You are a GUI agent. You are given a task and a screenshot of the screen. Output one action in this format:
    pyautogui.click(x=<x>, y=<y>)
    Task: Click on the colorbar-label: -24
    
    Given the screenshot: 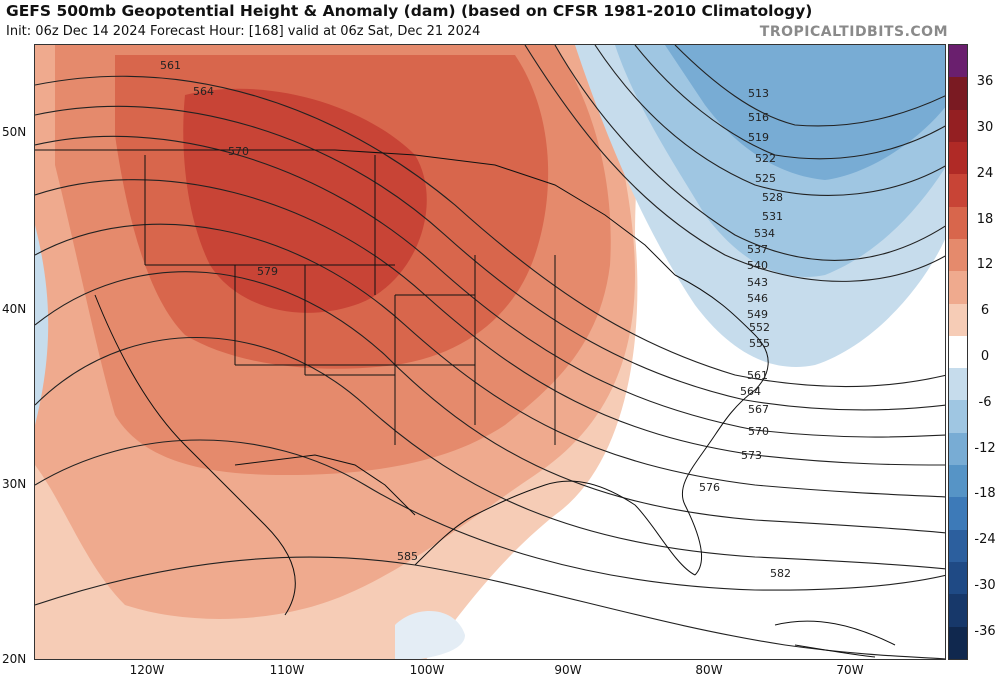 What is the action you would take?
    pyautogui.click(x=985, y=540)
    